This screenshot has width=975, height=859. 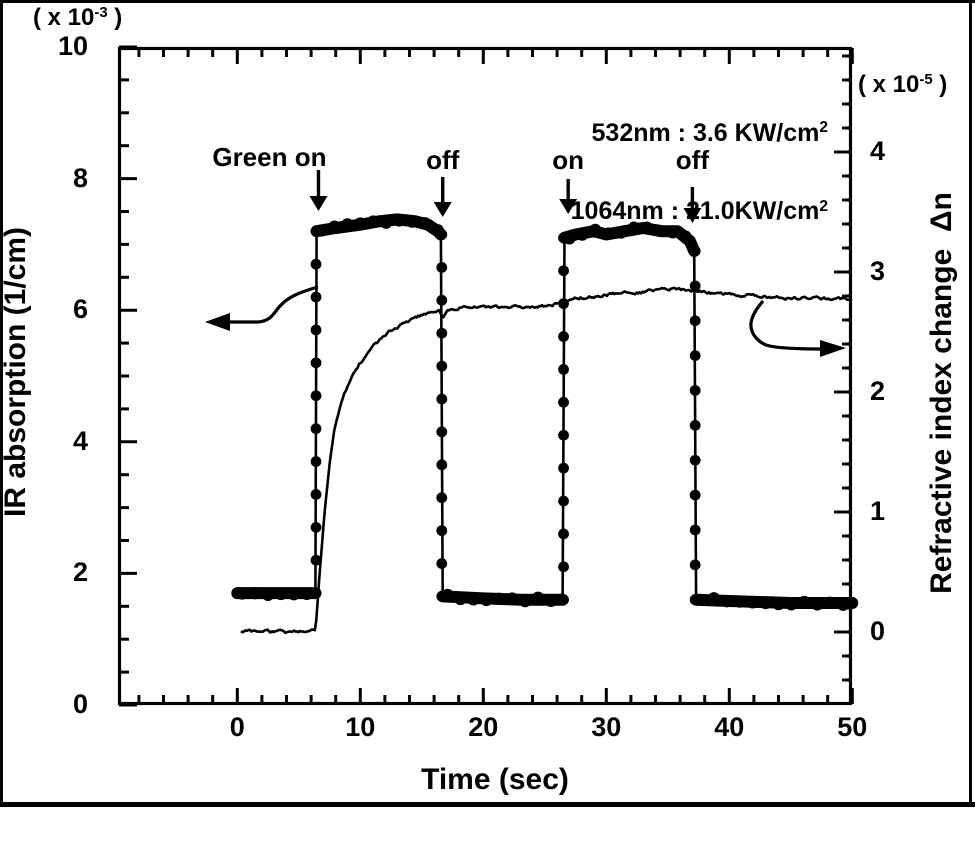 I want to click on legend: 532nm : 3.6 KW/cm2 1064nm : 21.0KW/cm2, so click(x=699, y=172).